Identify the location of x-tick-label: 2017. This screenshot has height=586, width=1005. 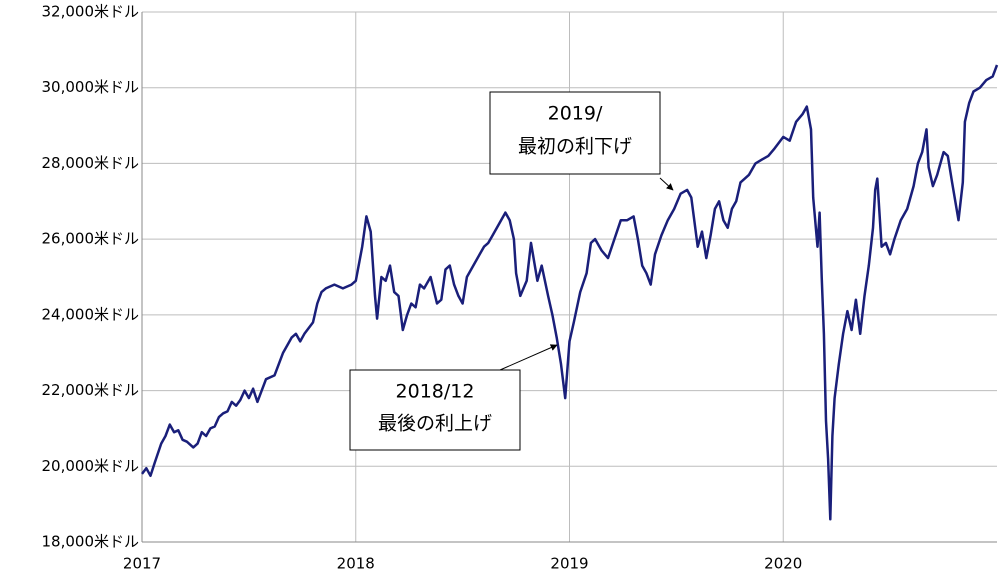
(142, 564).